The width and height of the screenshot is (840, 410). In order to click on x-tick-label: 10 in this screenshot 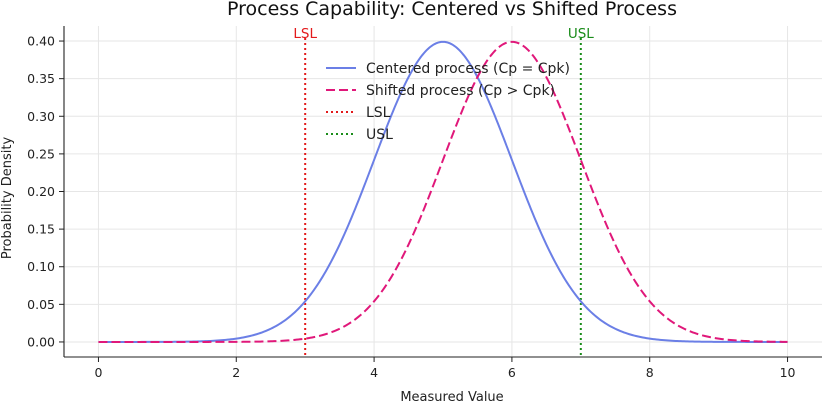, I will do `click(788, 372)`.